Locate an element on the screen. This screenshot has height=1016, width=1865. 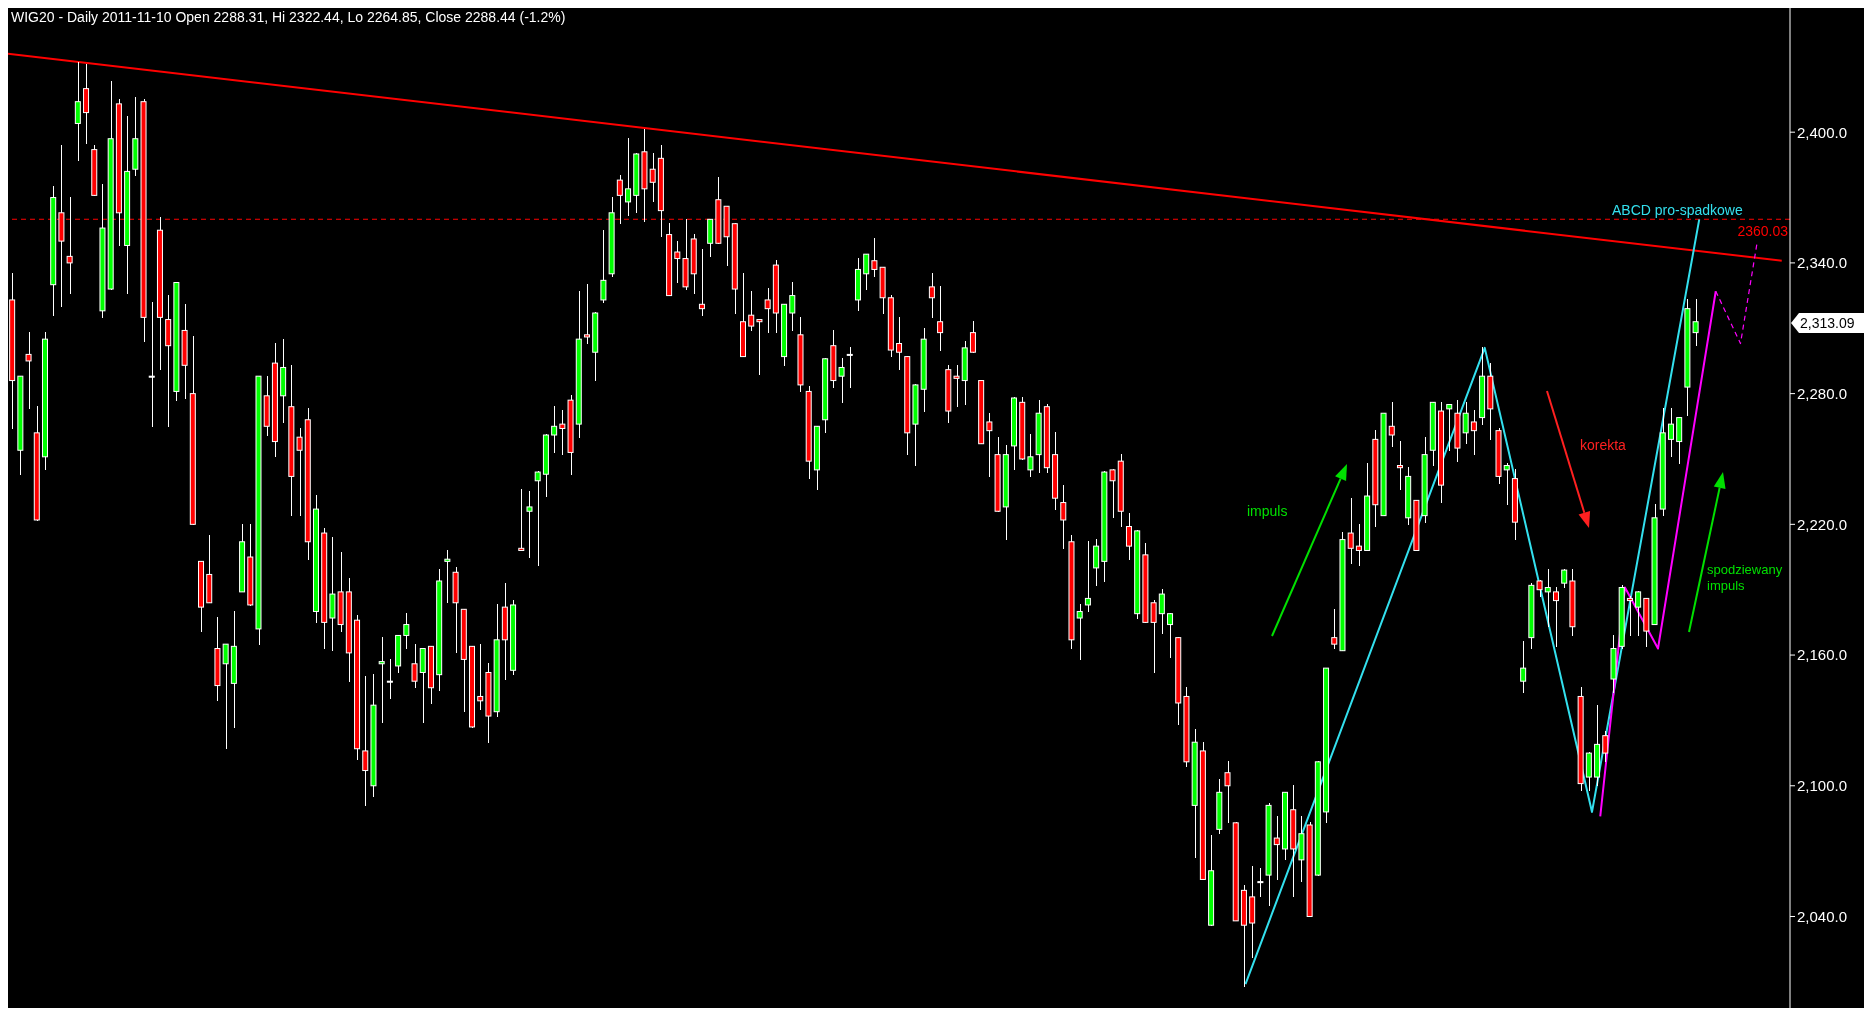
annotation: spodziewany impuls is located at coordinates (1745, 577).